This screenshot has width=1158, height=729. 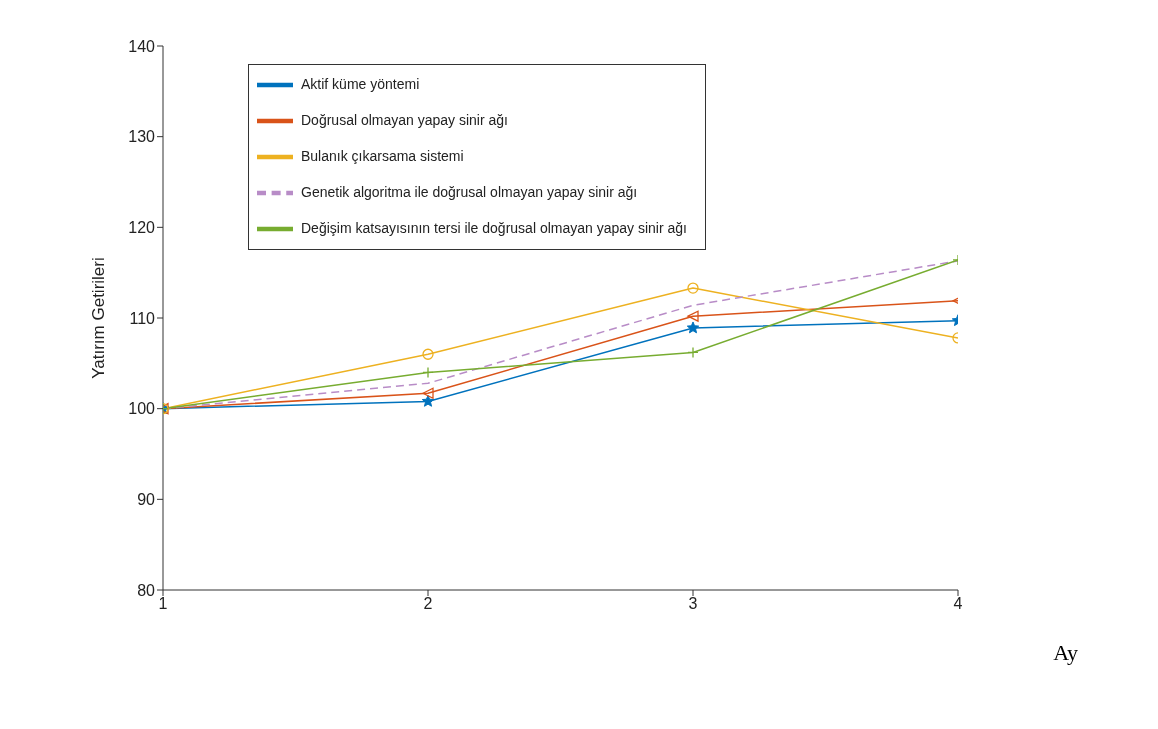 What do you see at coordinates (428, 604) in the screenshot?
I see `x-tick-label: 2` at bounding box center [428, 604].